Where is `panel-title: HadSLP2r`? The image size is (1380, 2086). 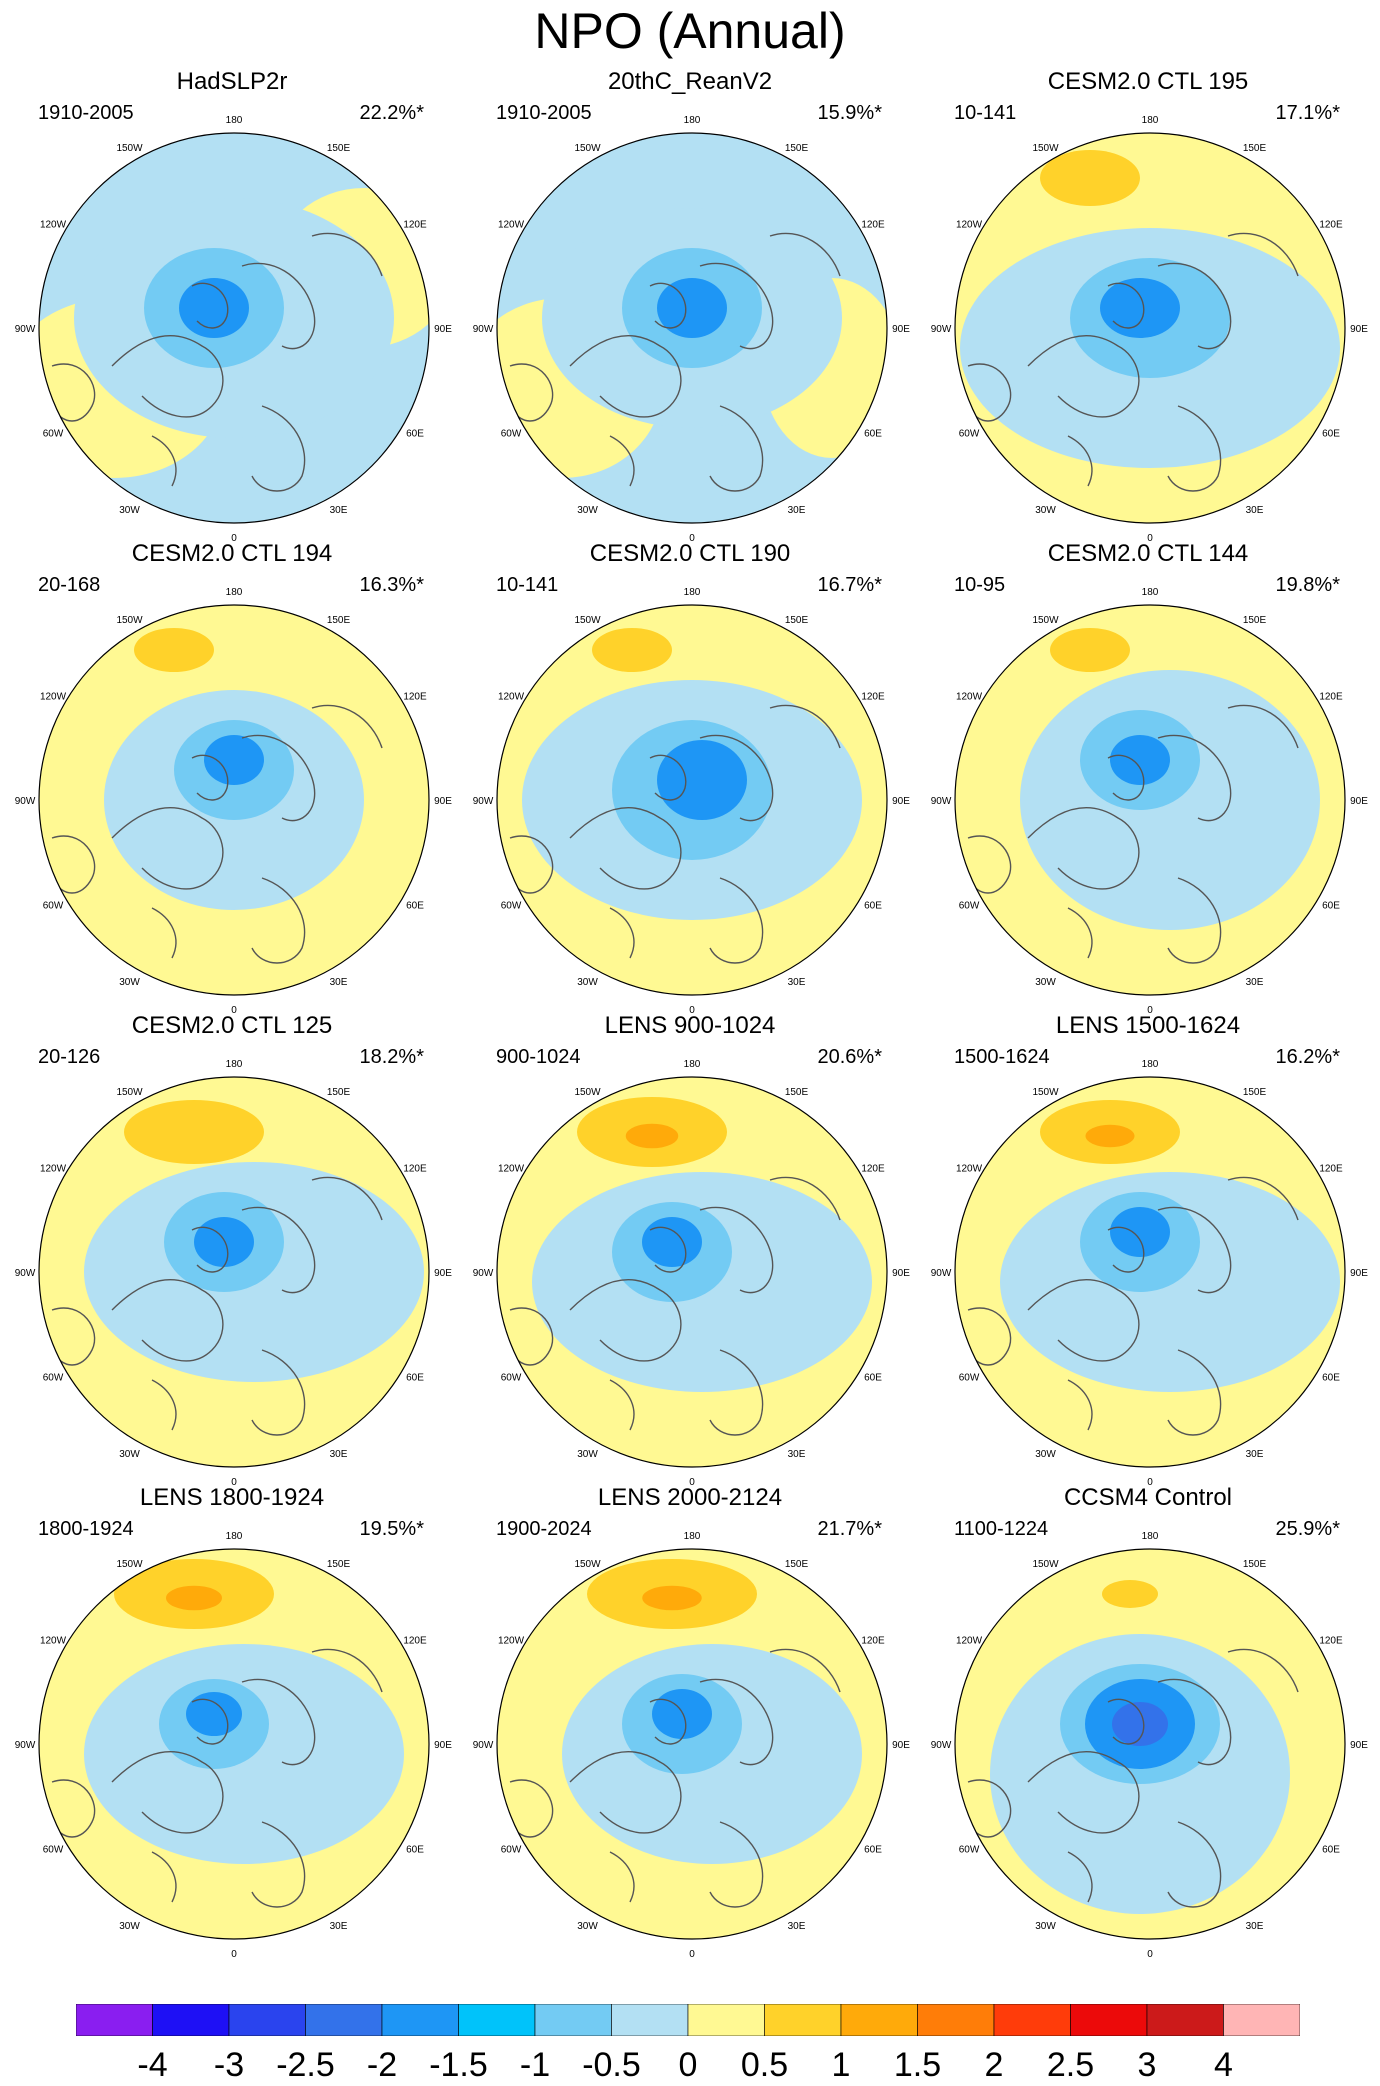 panel-title: HadSLP2r is located at coordinates (232, 81).